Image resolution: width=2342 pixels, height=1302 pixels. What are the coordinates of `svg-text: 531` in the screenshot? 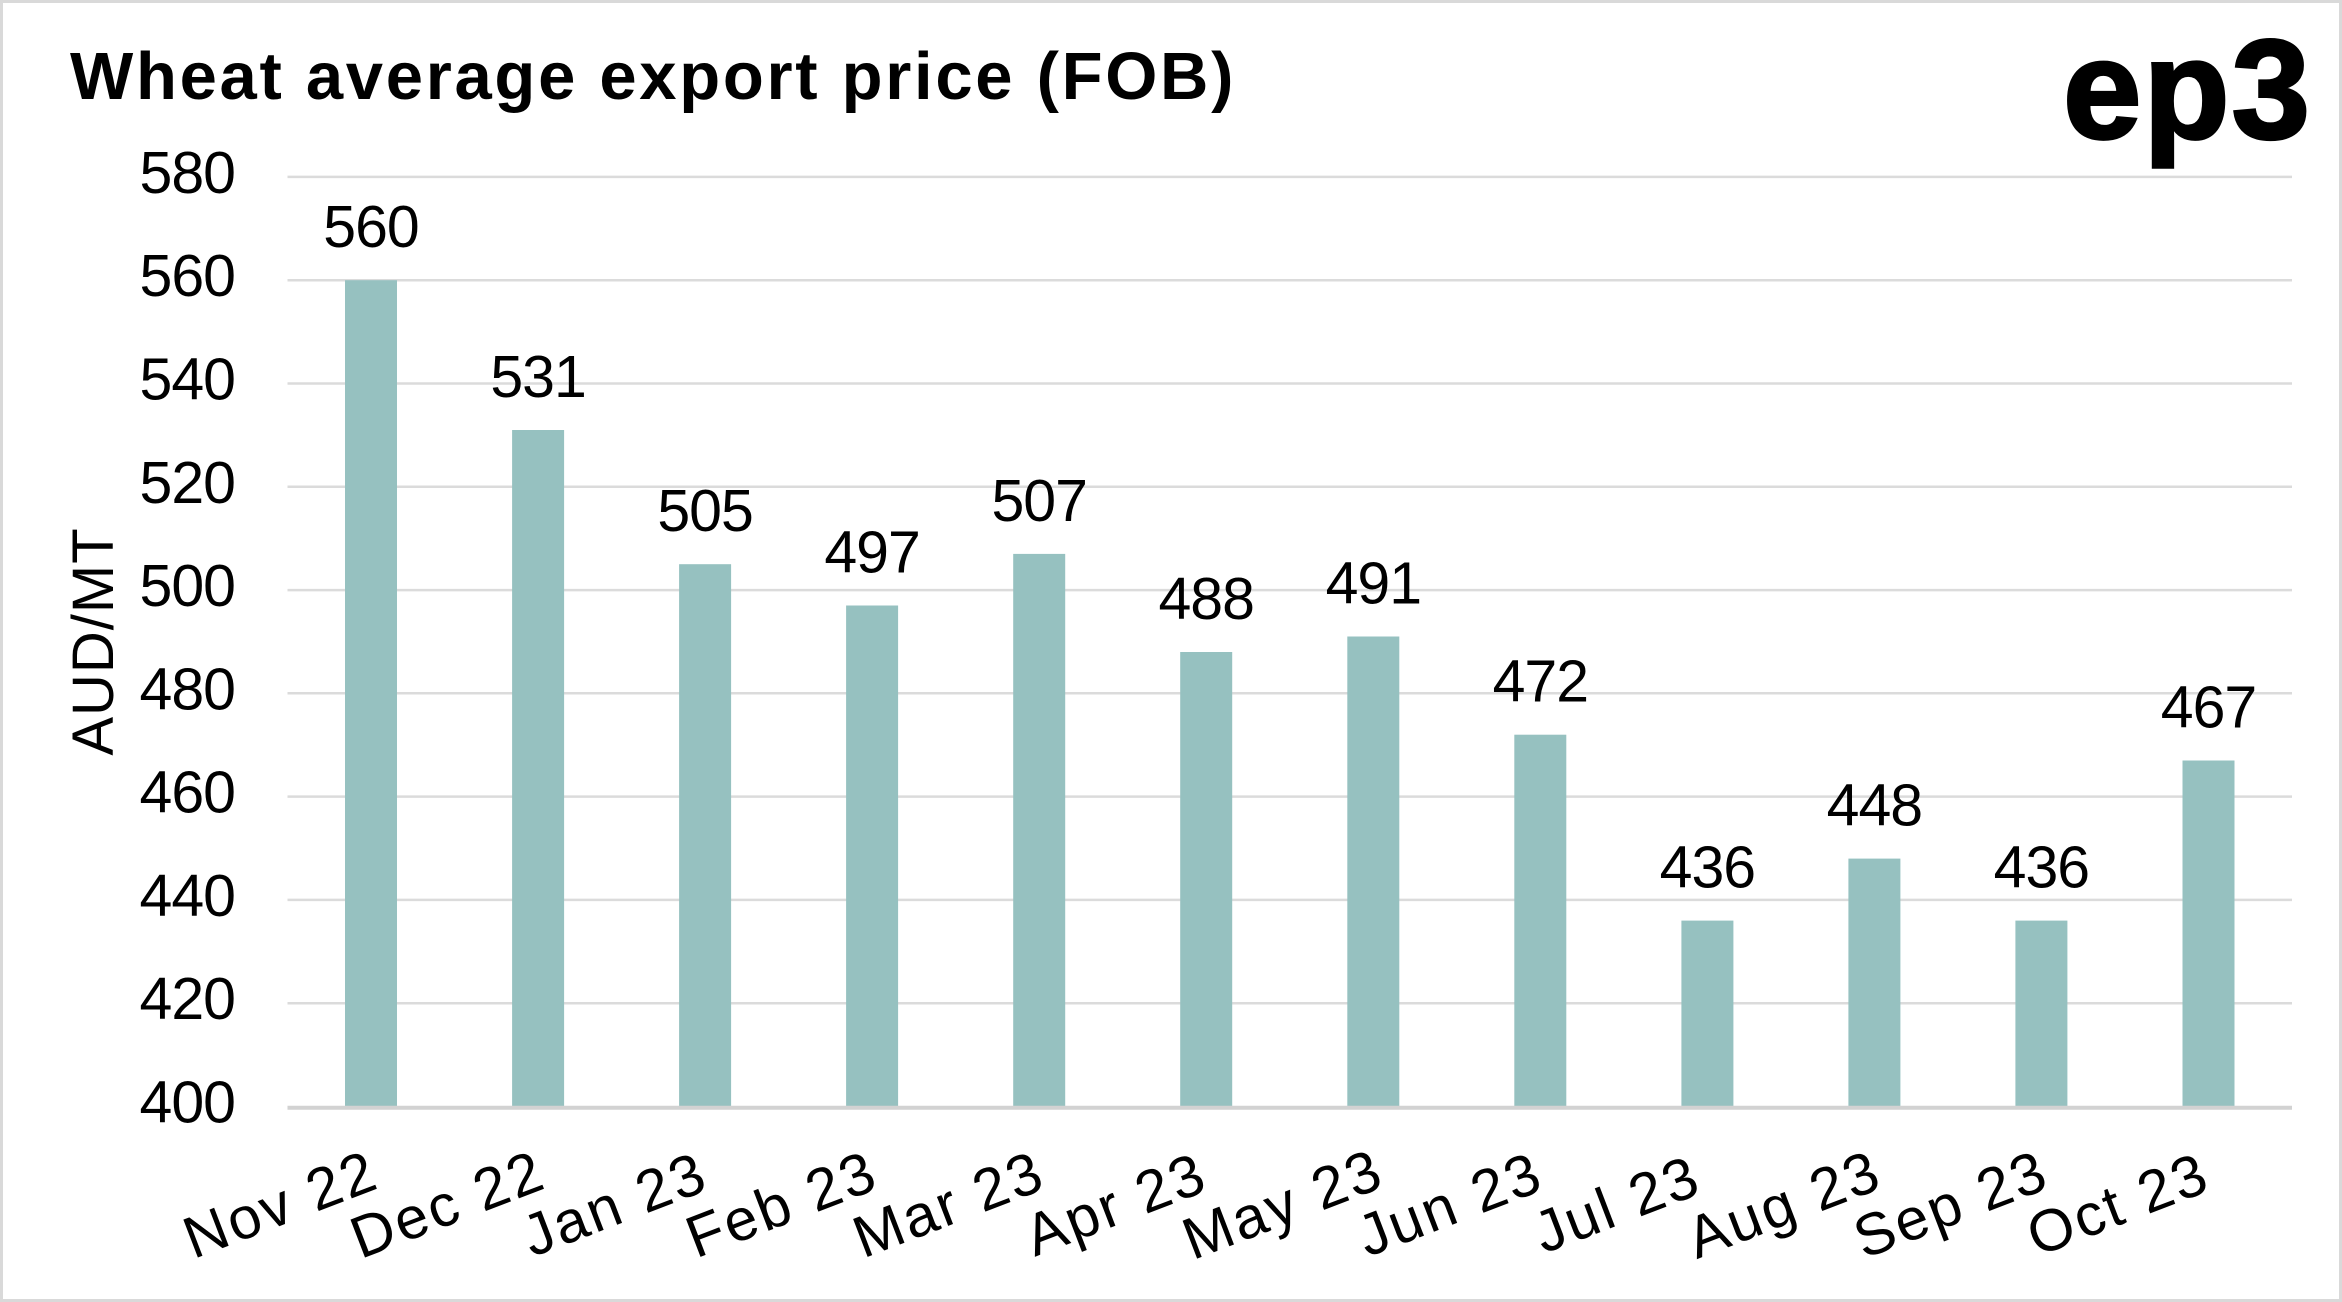 It's located at (537, 377).